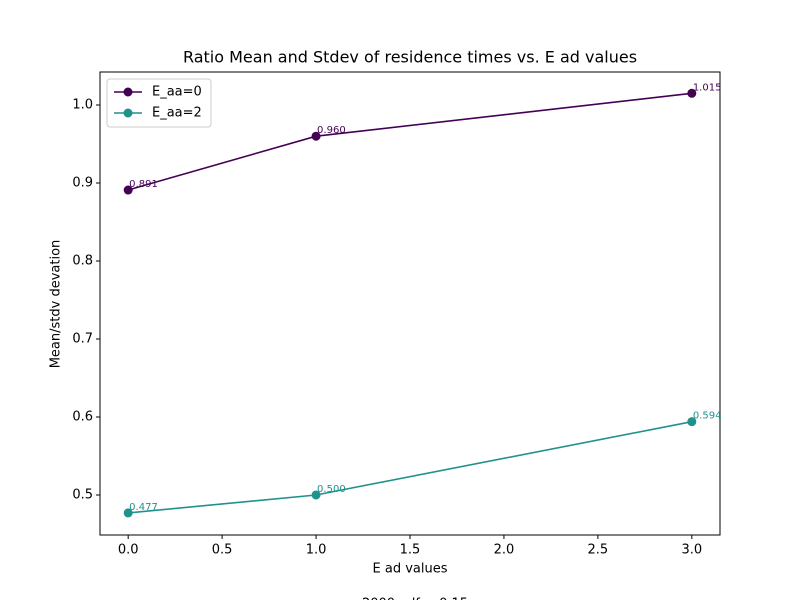 This screenshot has width=800, height=600. Describe the element at coordinates (598, 550) in the screenshot. I see `x-tick-label: 2.5` at that location.